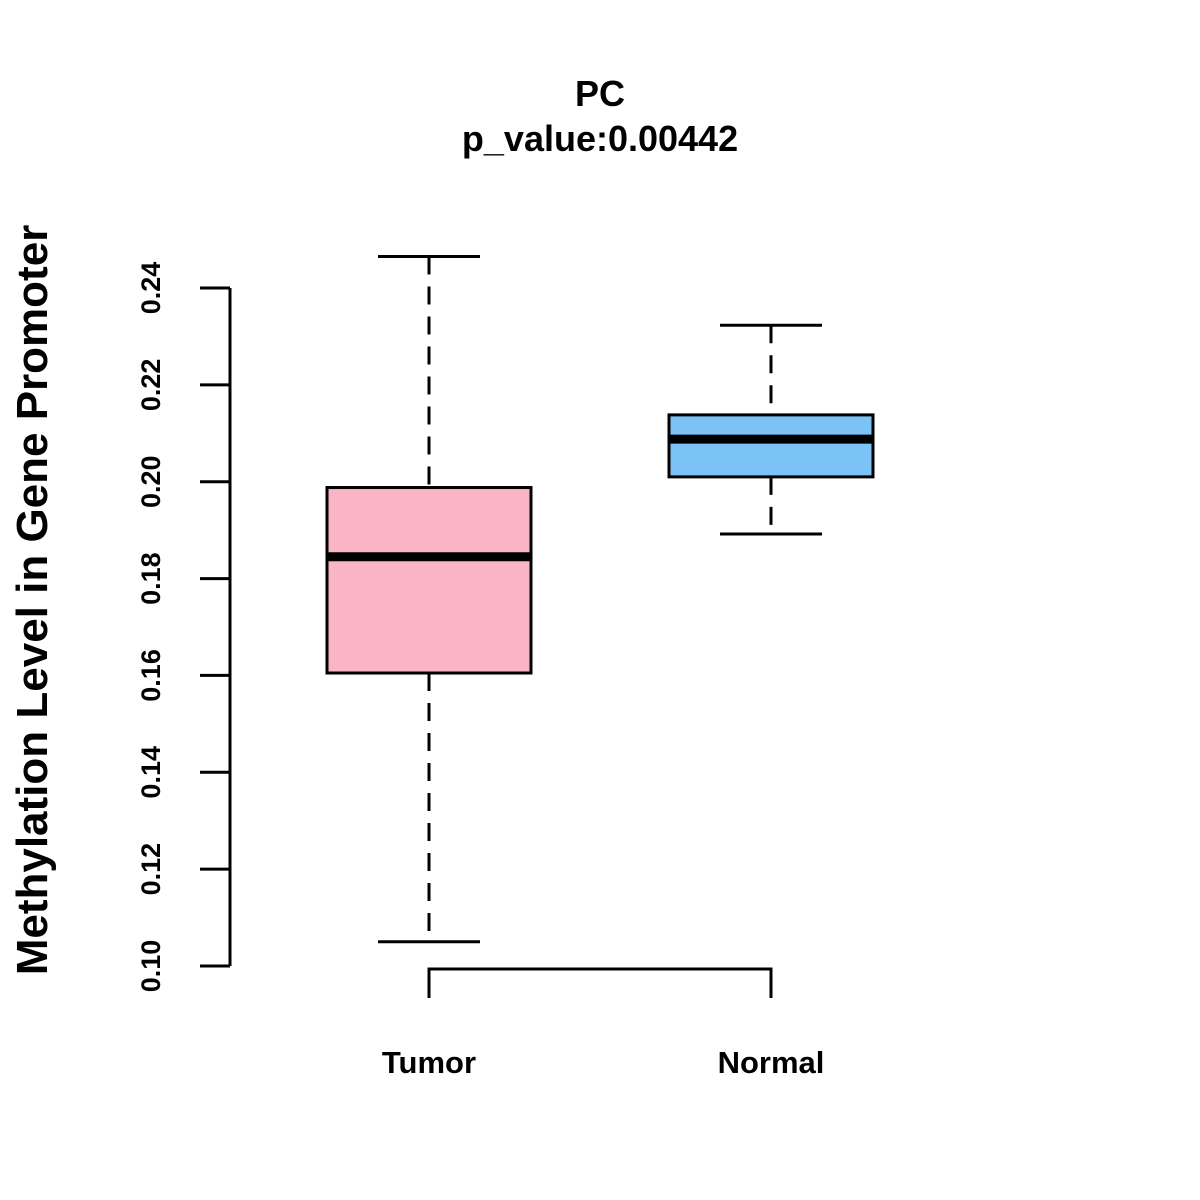 This screenshot has height=1200, width=1200. I want to click on comparison-bracket, so click(600, 982).